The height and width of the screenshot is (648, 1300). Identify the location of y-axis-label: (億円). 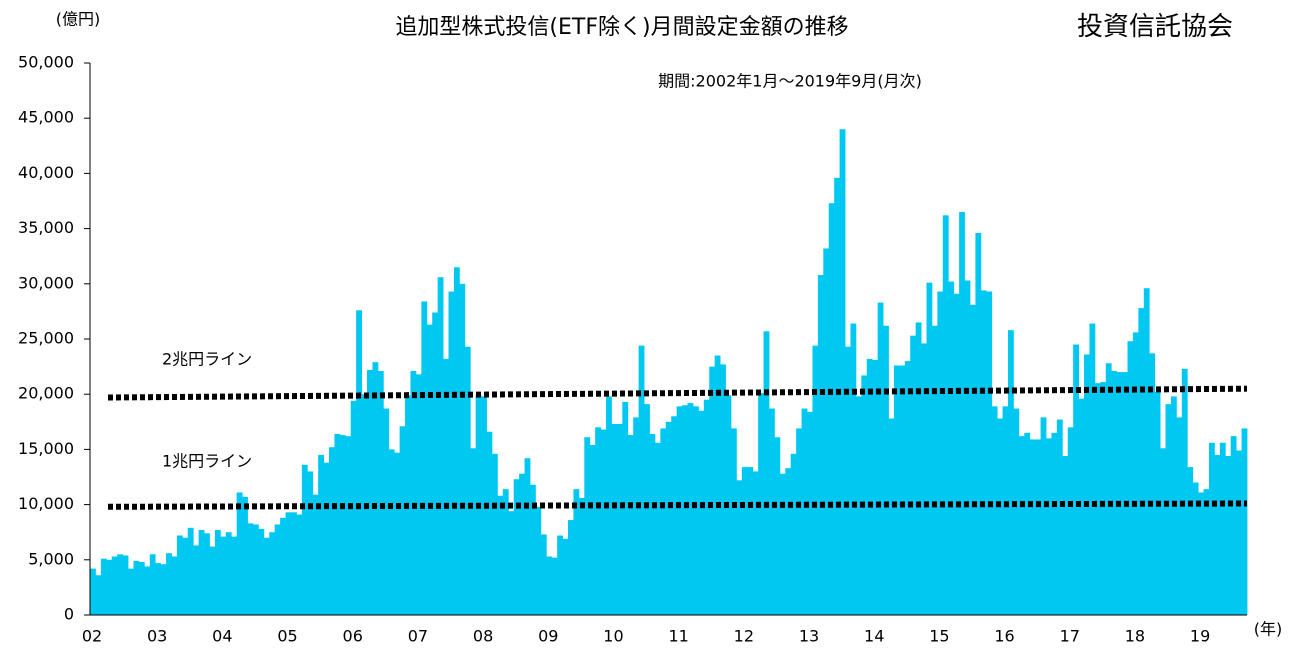
(78, 19).